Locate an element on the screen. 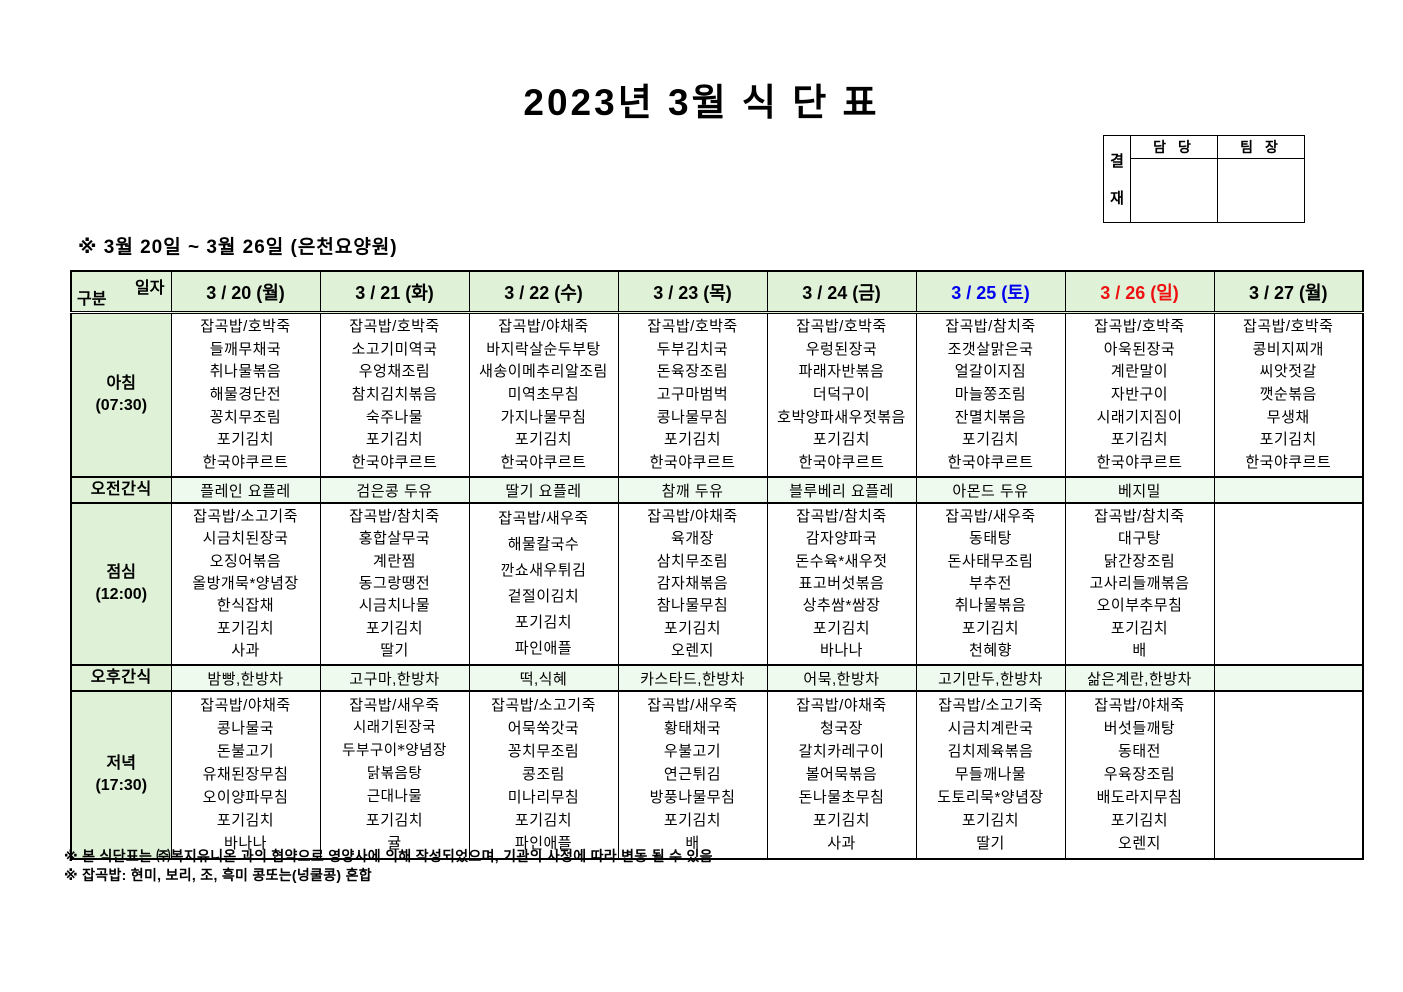 This screenshot has height=992, width=1403. menu-list: 잡곡밥/새우죽 해물칼국수 깐쇼새우튀김 겉절이김치 포기김치 파인애플 is located at coordinates (544, 584).